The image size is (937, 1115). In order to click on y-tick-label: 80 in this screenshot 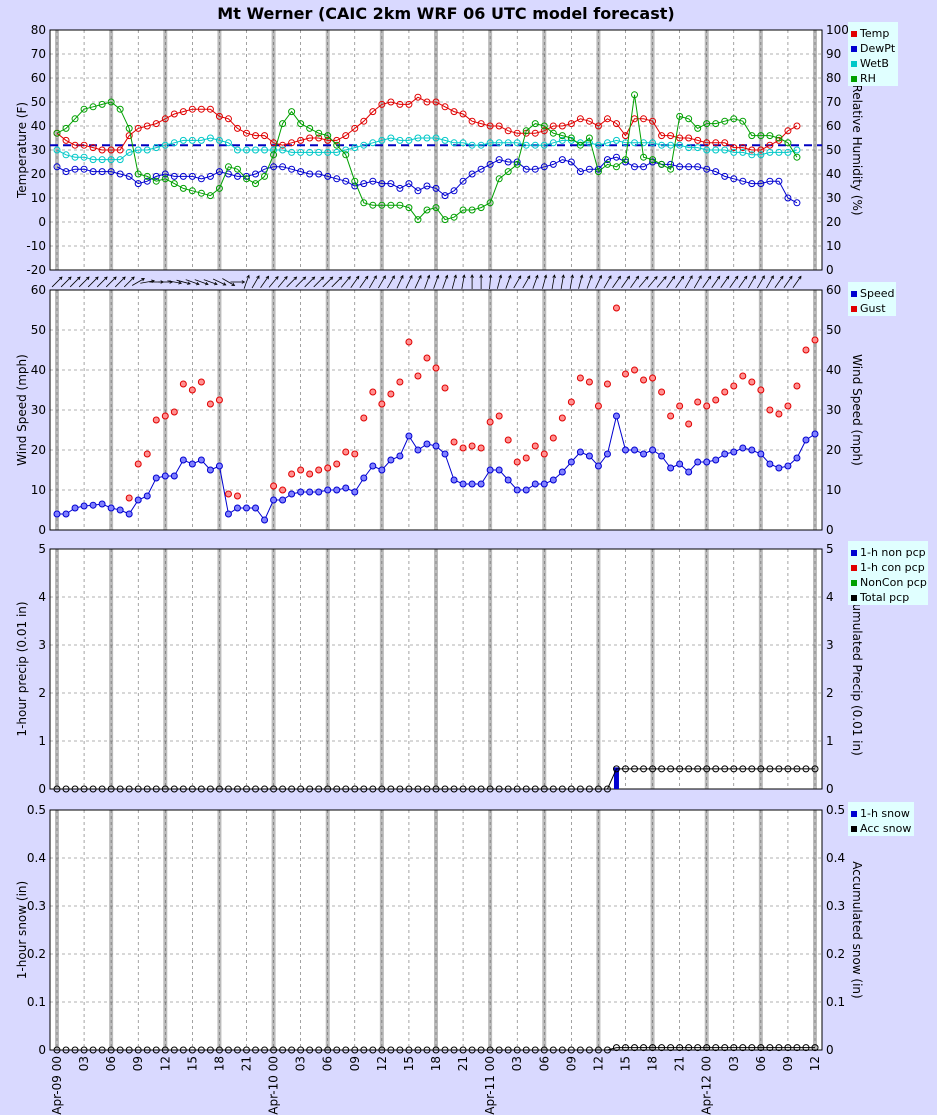, I will do `click(38, 30)`.